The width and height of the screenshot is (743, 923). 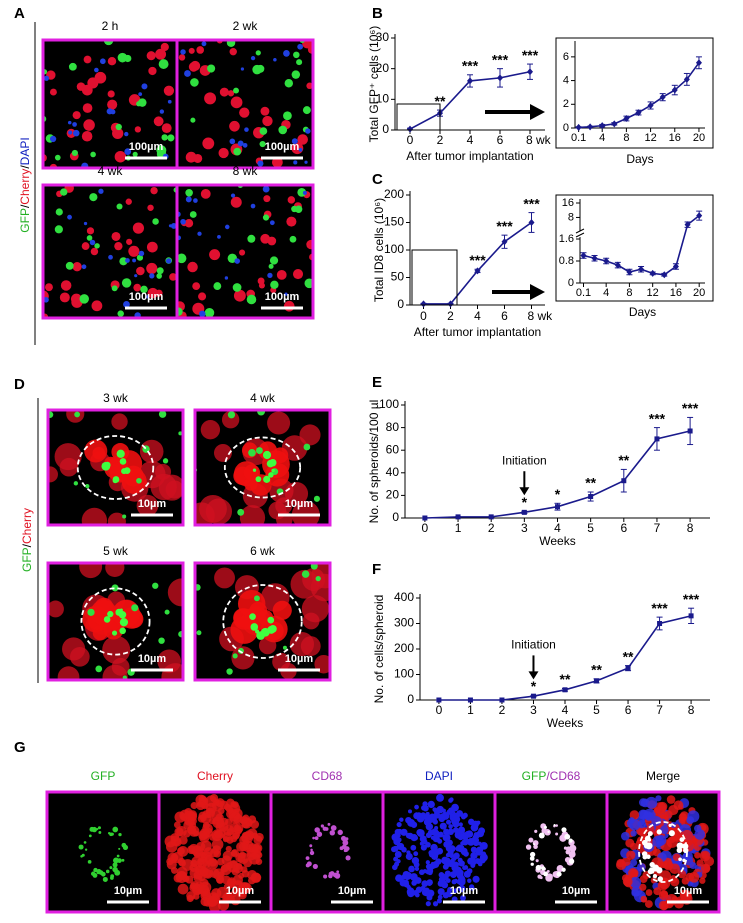 I want to click on y-tick-label: 30, so click(x=383, y=37).